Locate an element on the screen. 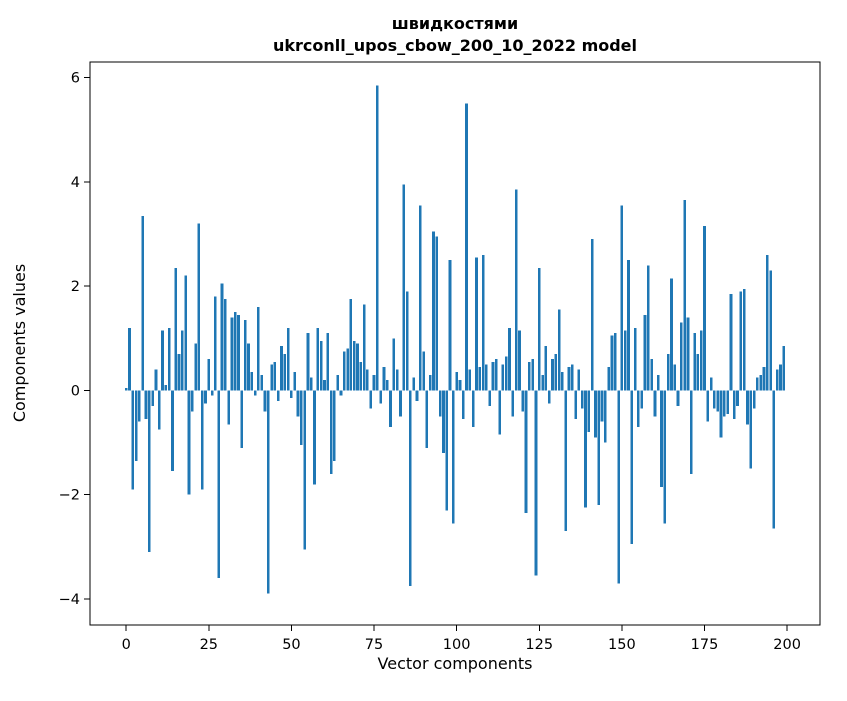 Image resolution: width=847 pixels, height=701 pixels. x-tick-label: 150 is located at coordinates (622, 645).